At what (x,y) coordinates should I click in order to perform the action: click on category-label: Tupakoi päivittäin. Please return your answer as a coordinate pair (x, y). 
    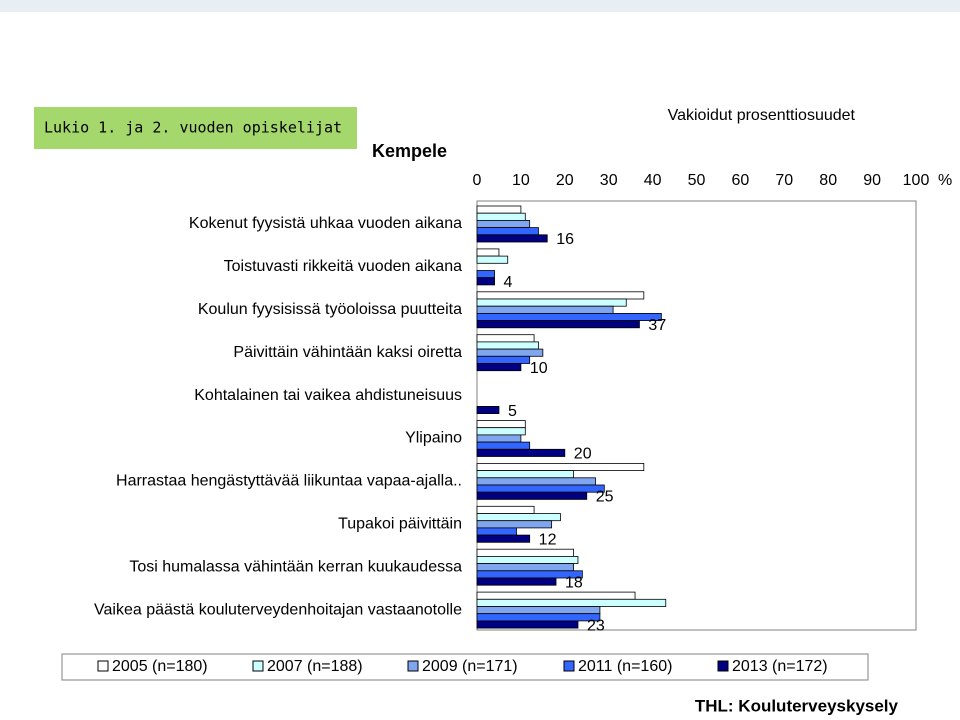
    Looking at the image, I should click on (400, 524).